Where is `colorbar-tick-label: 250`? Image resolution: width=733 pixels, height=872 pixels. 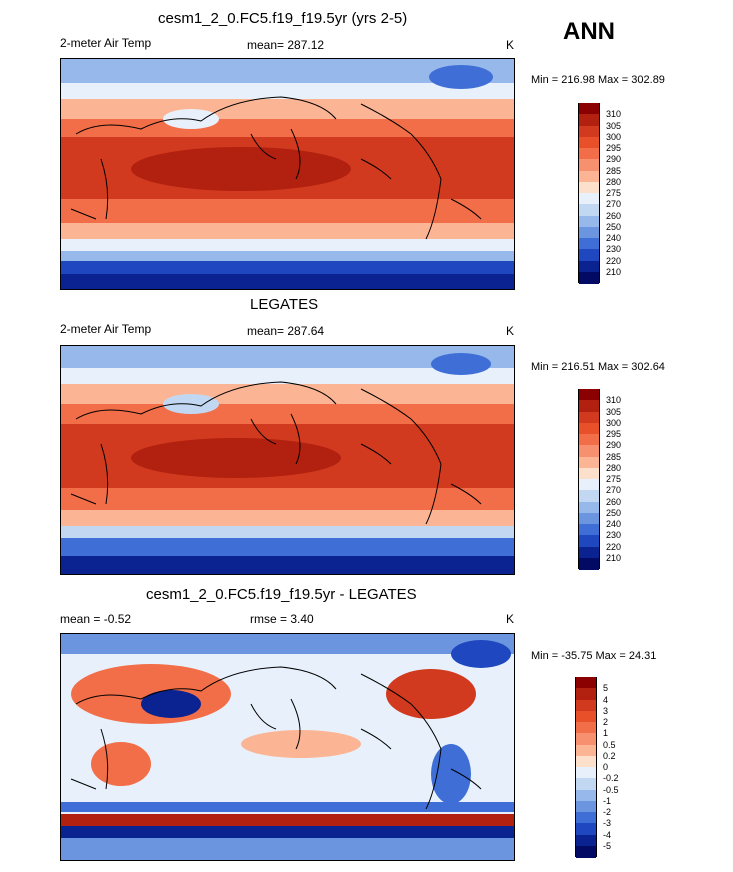 colorbar-tick-label: 250 is located at coordinates (614, 512).